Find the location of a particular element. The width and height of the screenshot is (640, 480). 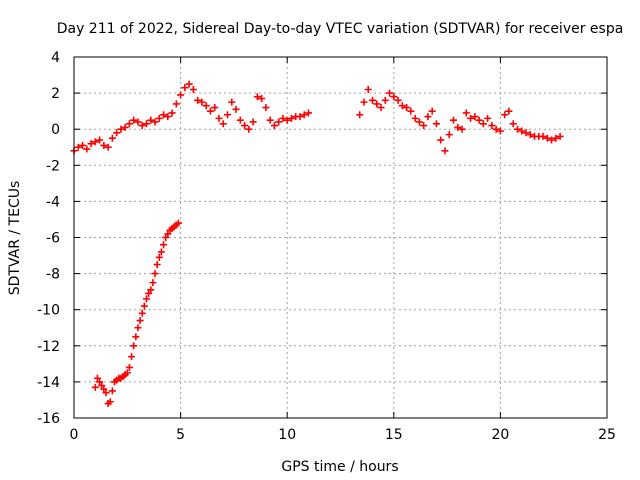

x-tick-label: 20 is located at coordinates (500, 435).